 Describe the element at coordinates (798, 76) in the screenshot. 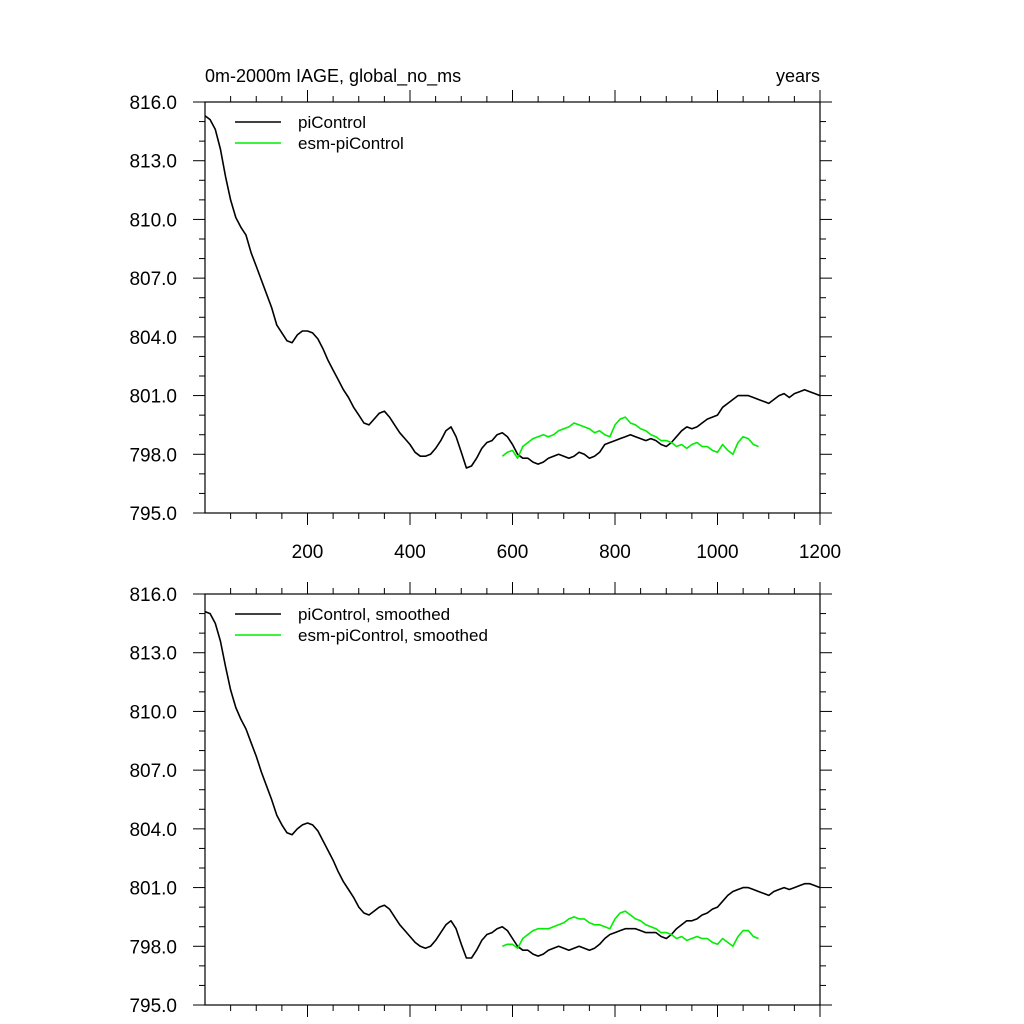

I see `chart-units: years` at that location.